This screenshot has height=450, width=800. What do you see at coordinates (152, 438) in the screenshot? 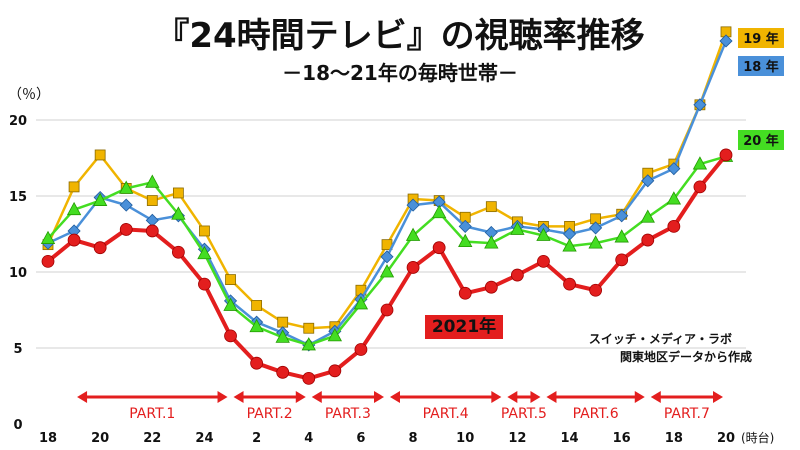
I see `x-tick-label: 22` at bounding box center [152, 438].